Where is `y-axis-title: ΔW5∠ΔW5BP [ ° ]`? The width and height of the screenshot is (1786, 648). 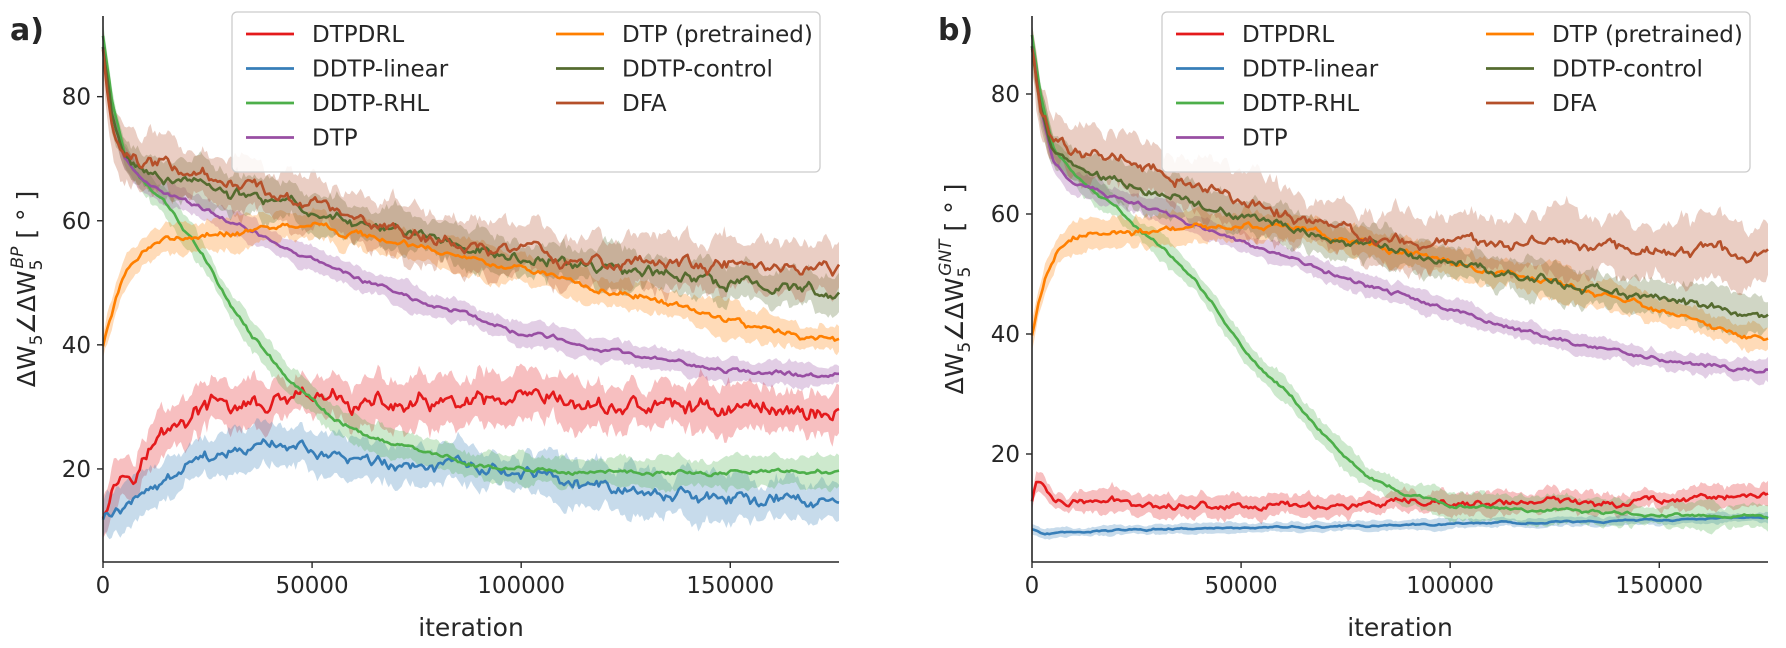
y-axis-title: ΔW5∠ΔW5BP [ ° ] is located at coordinates (27, 289).